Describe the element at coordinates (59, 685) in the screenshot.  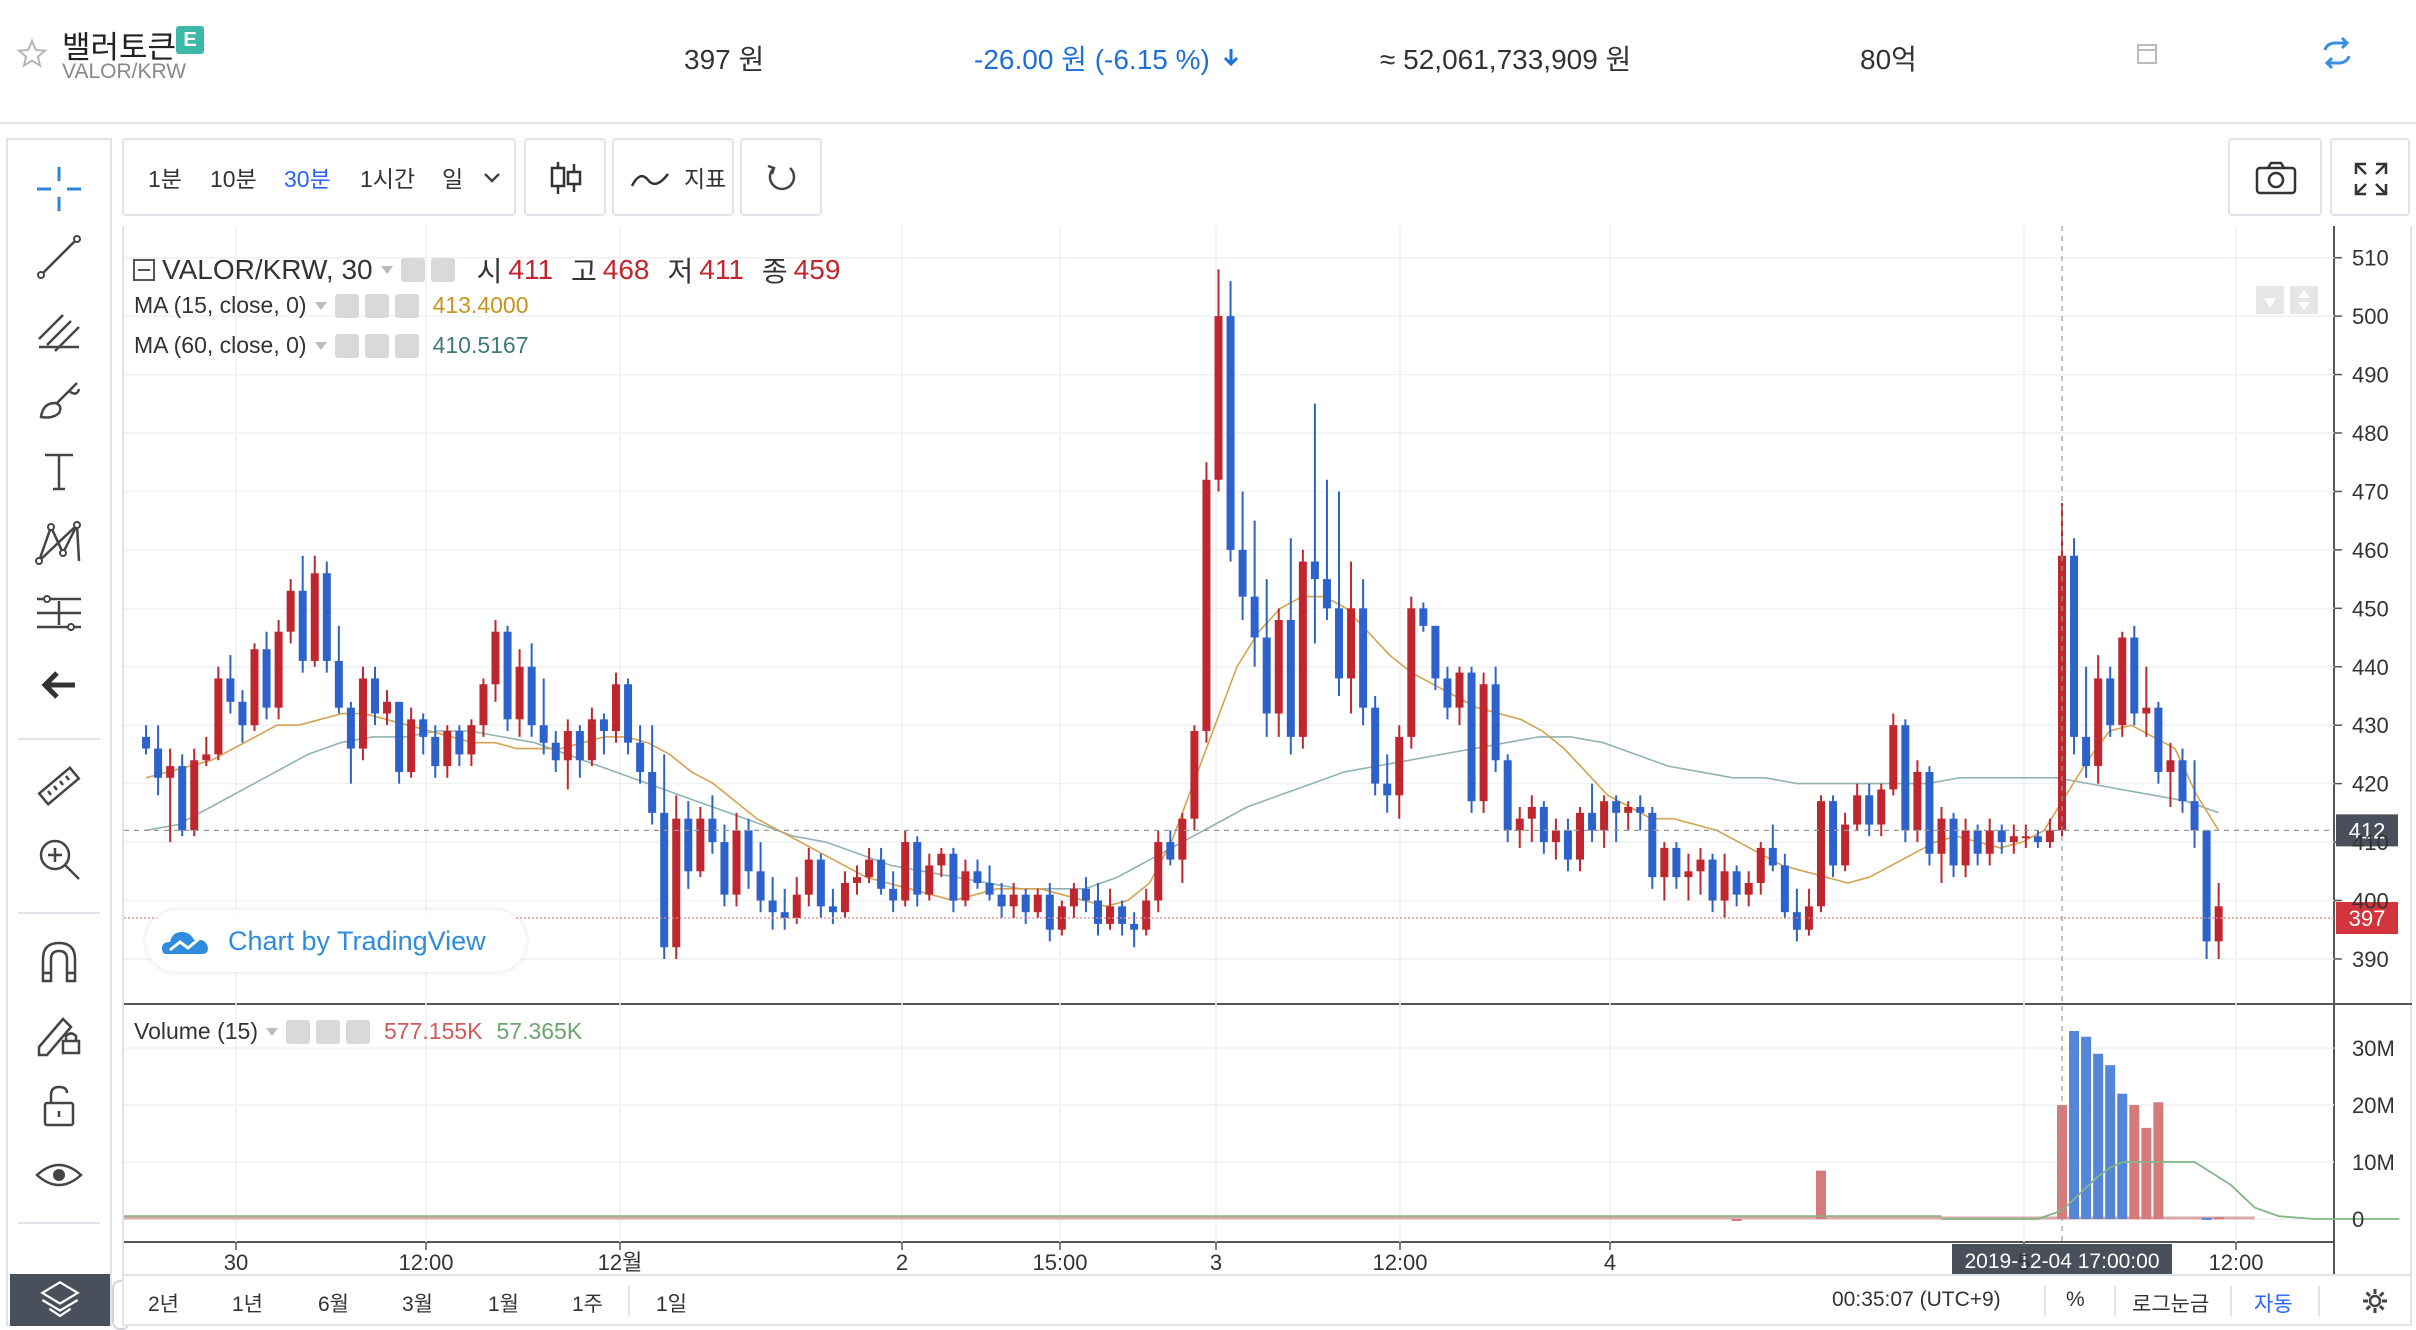
I see `back-arrow-icon` at that location.